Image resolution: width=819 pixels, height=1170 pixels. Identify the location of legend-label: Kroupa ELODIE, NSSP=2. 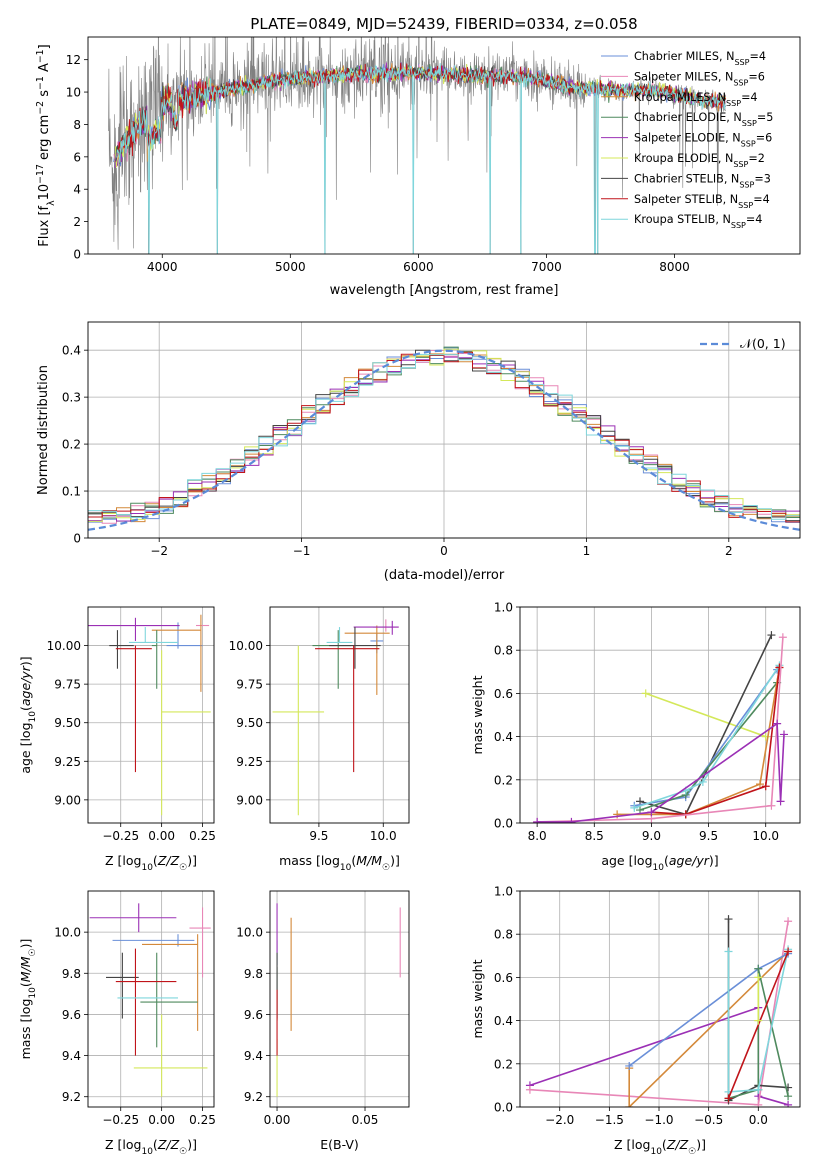
(699, 160).